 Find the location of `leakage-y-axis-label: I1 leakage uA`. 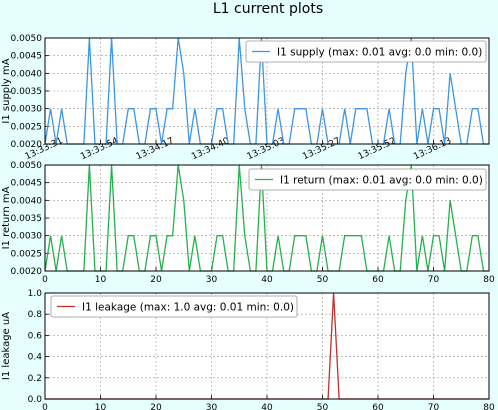

leakage-y-axis-label: I1 leakage uA is located at coordinates (6, 346).